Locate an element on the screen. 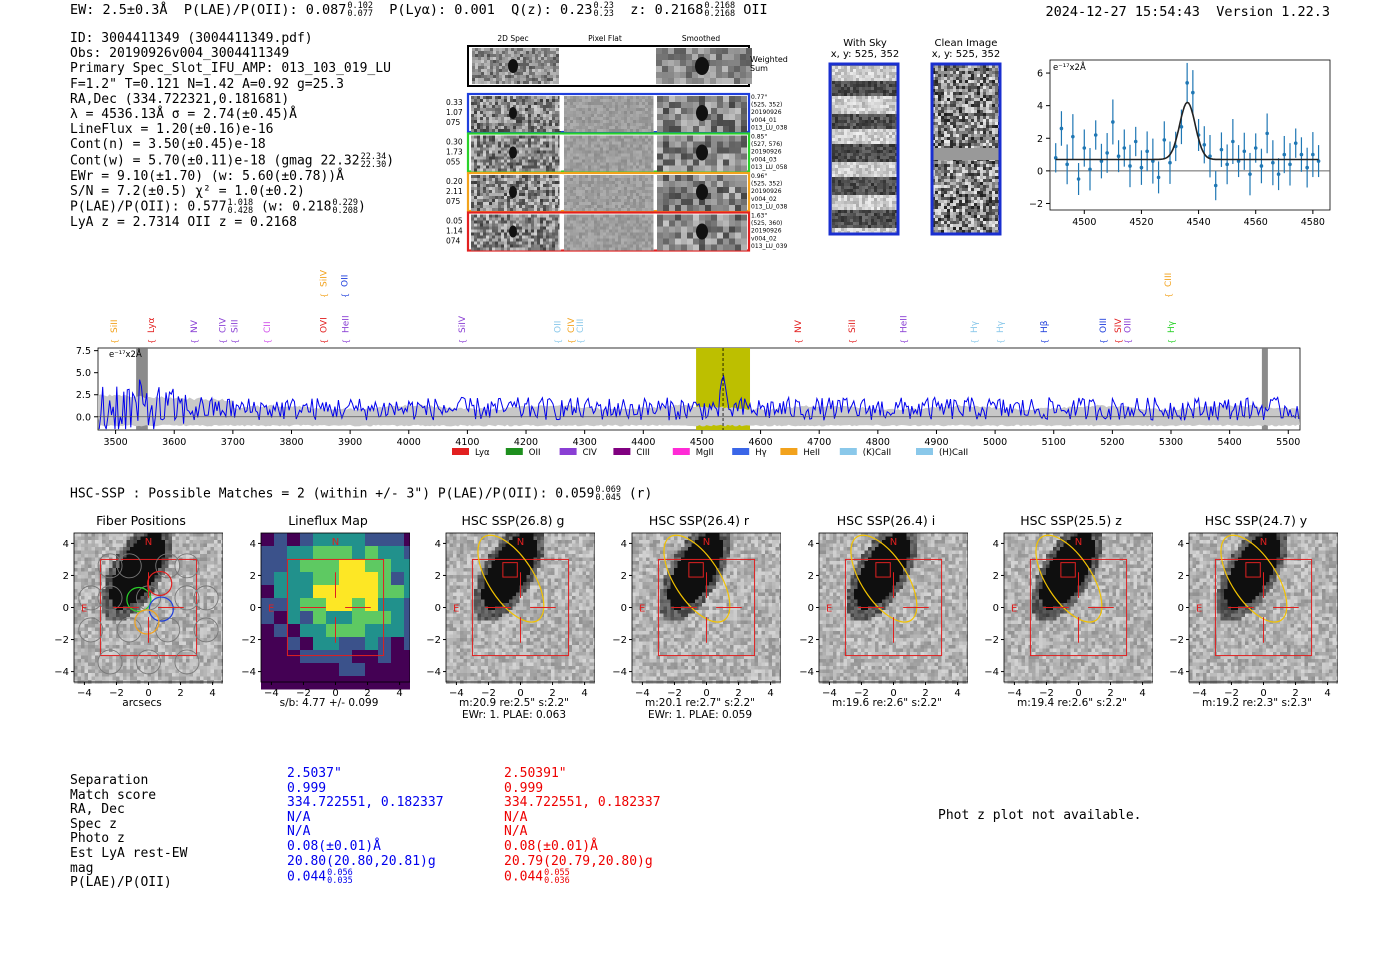 The height and width of the screenshot is (953, 1400). panel-xtick-label-2-4: 4 is located at coordinates (584, 693).